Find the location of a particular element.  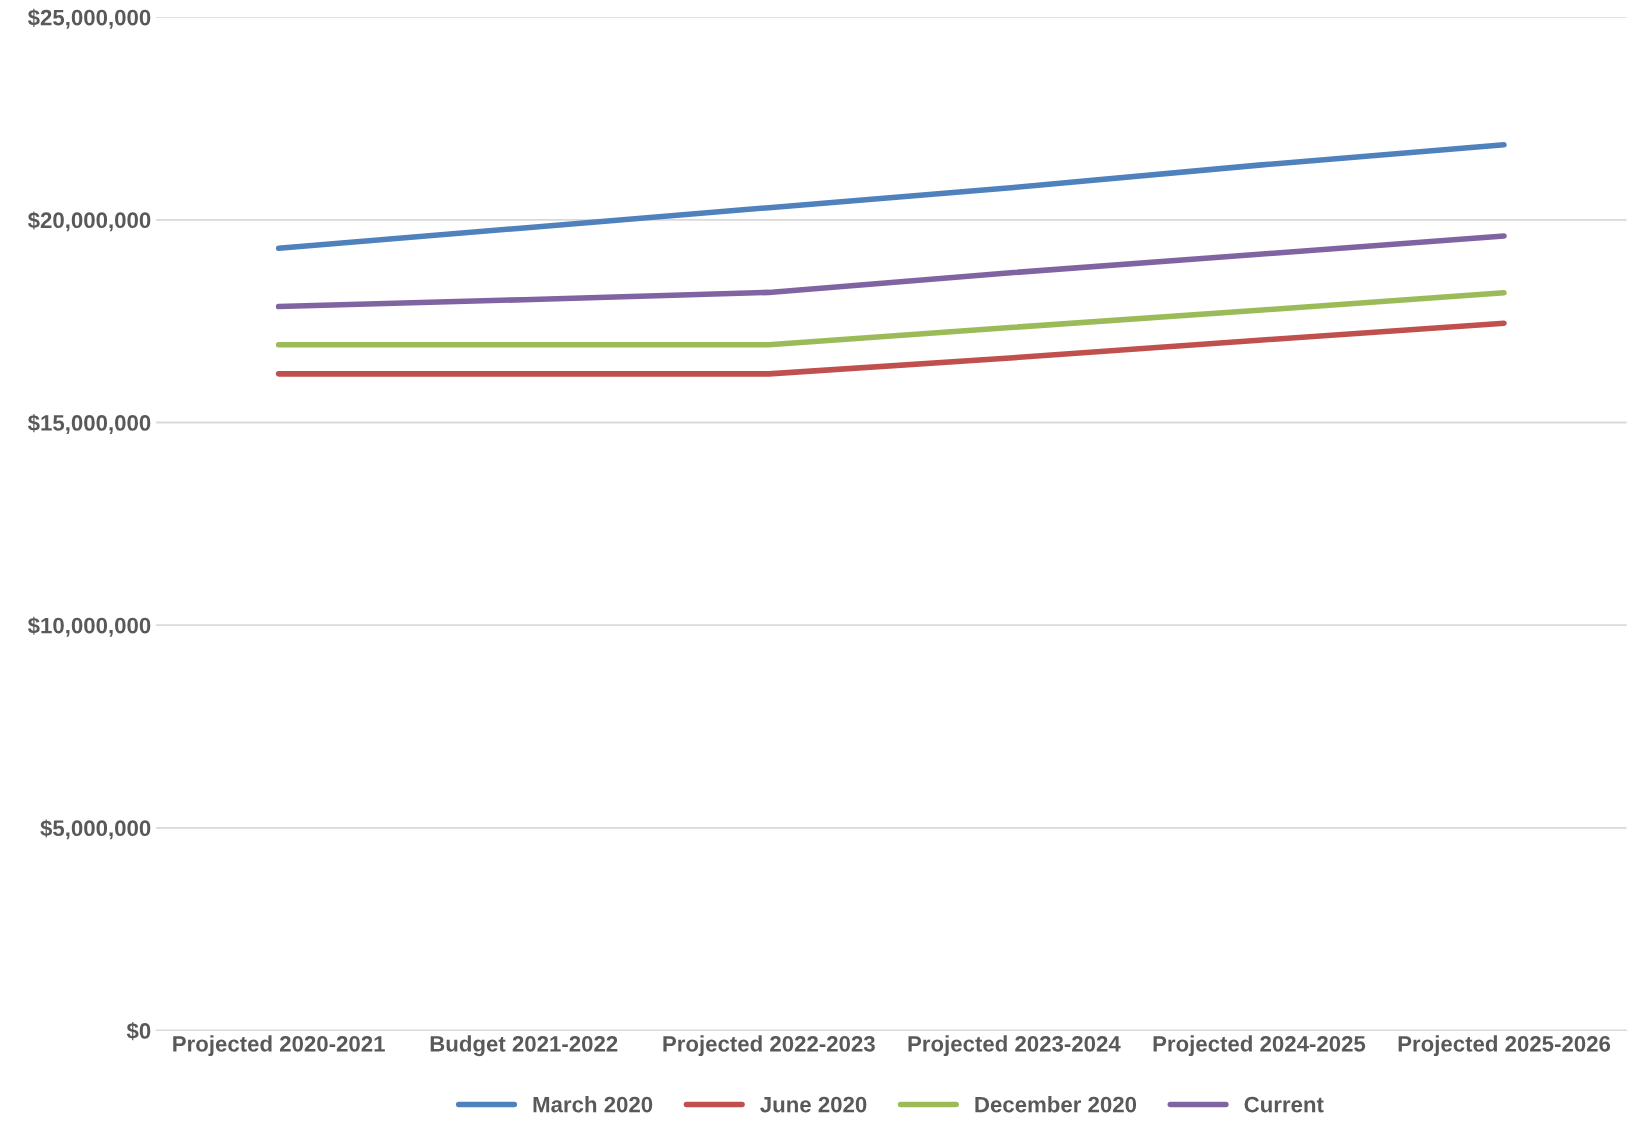

legend-label: March 2020 is located at coordinates (593, 1104).